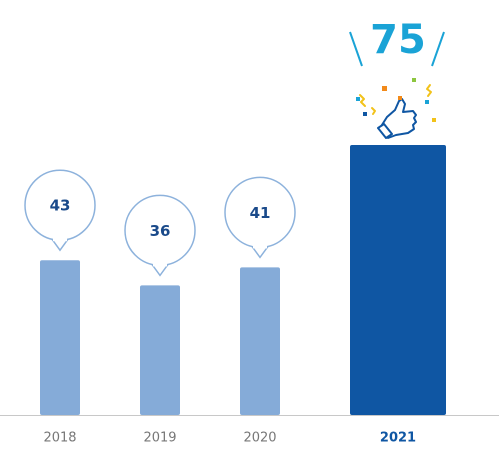 This screenshot has width=499, height=450. I want to click on x-tick-label: 2021, so click(398, 438).